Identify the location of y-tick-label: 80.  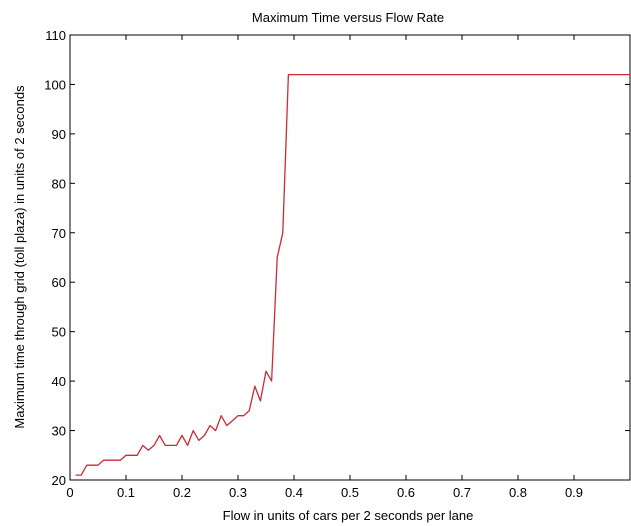
(59, 183).